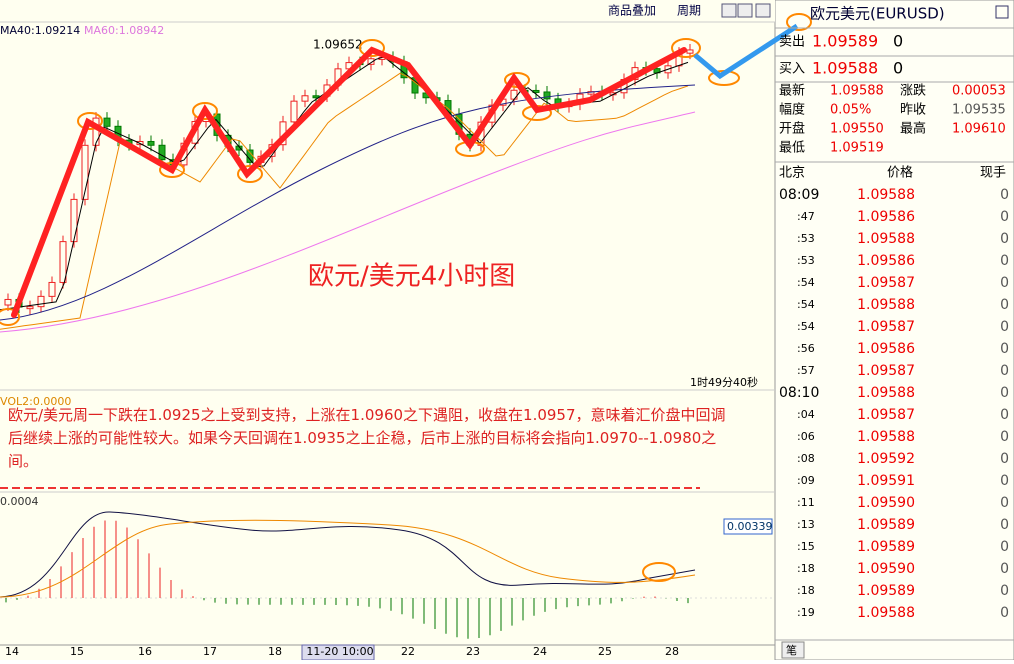 This screenshot has height=664, width=1014. What do you see at coordinates (77, 651) in the screenshot?
I see `x-label: 15` at bounding box center [77, 651].